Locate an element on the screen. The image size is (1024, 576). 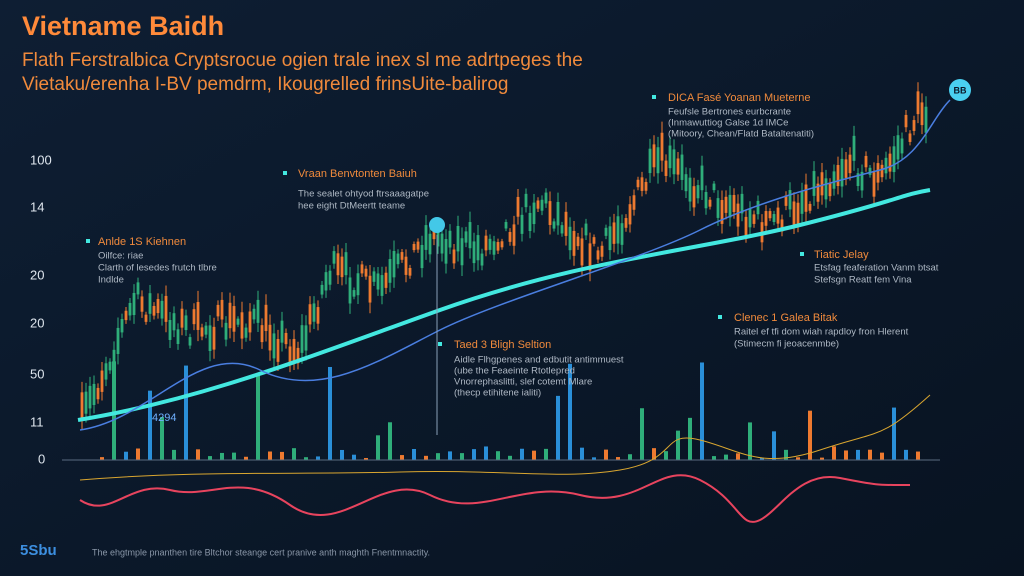
title: Vietname Baidh is located at coordinates (123, 26).